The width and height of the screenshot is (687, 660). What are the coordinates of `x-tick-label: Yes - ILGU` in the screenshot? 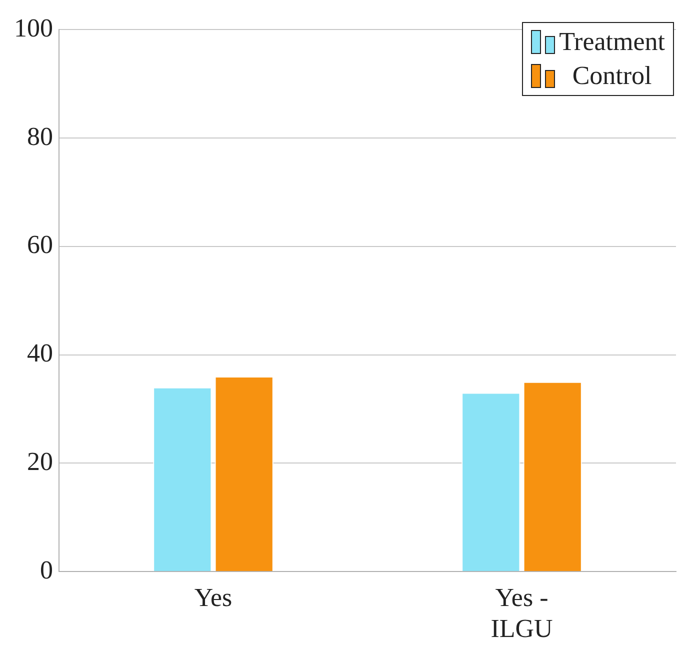 It's located at (522, 613).